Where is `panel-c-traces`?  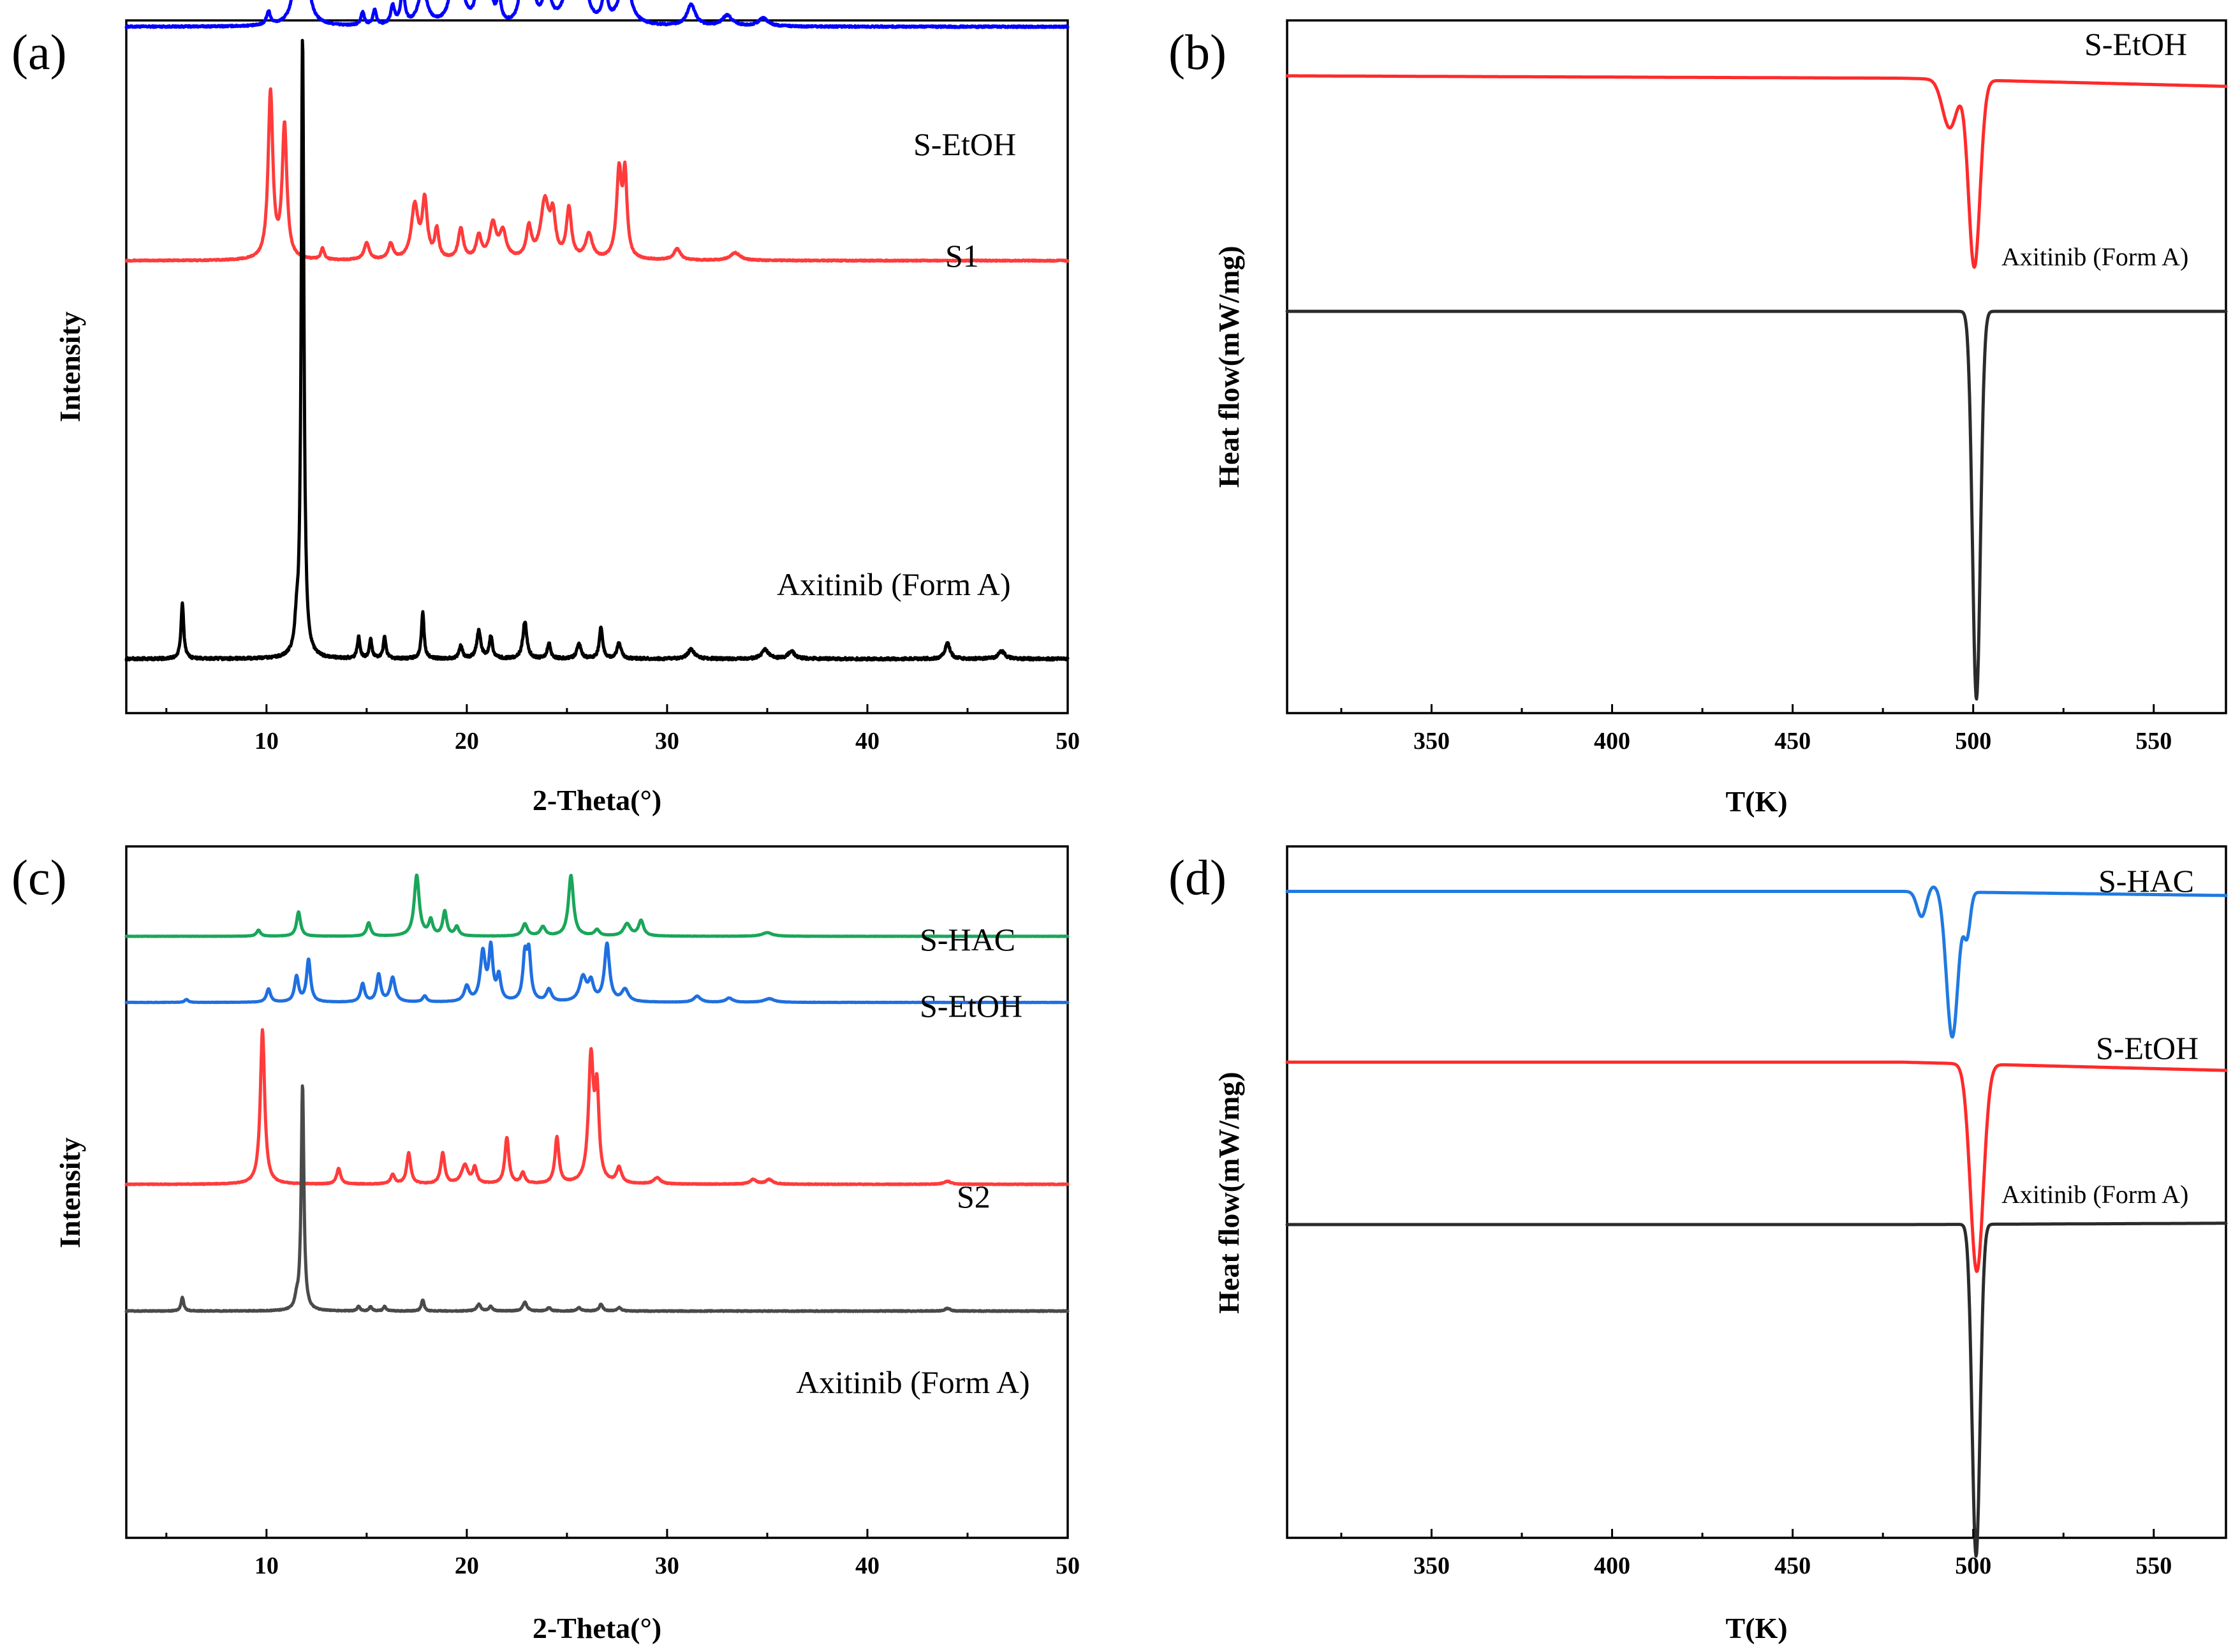 panel-c-traces is located at coordinates (597, 1093).